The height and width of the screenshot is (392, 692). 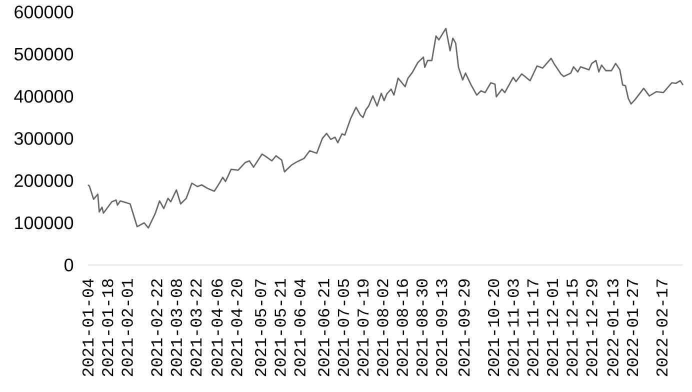 What do you see at coordinates (280, 327) in the screenshot?
I see `x-tick-label: 2021-05-21` at bounding box center [280, 327].